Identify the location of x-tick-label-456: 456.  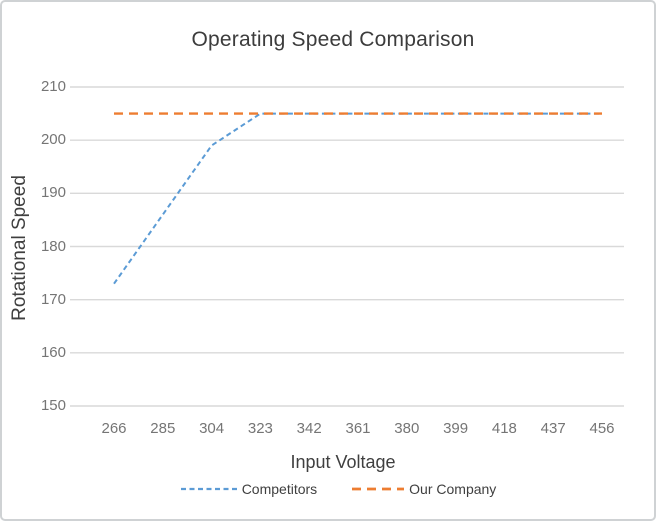
(602, 428).